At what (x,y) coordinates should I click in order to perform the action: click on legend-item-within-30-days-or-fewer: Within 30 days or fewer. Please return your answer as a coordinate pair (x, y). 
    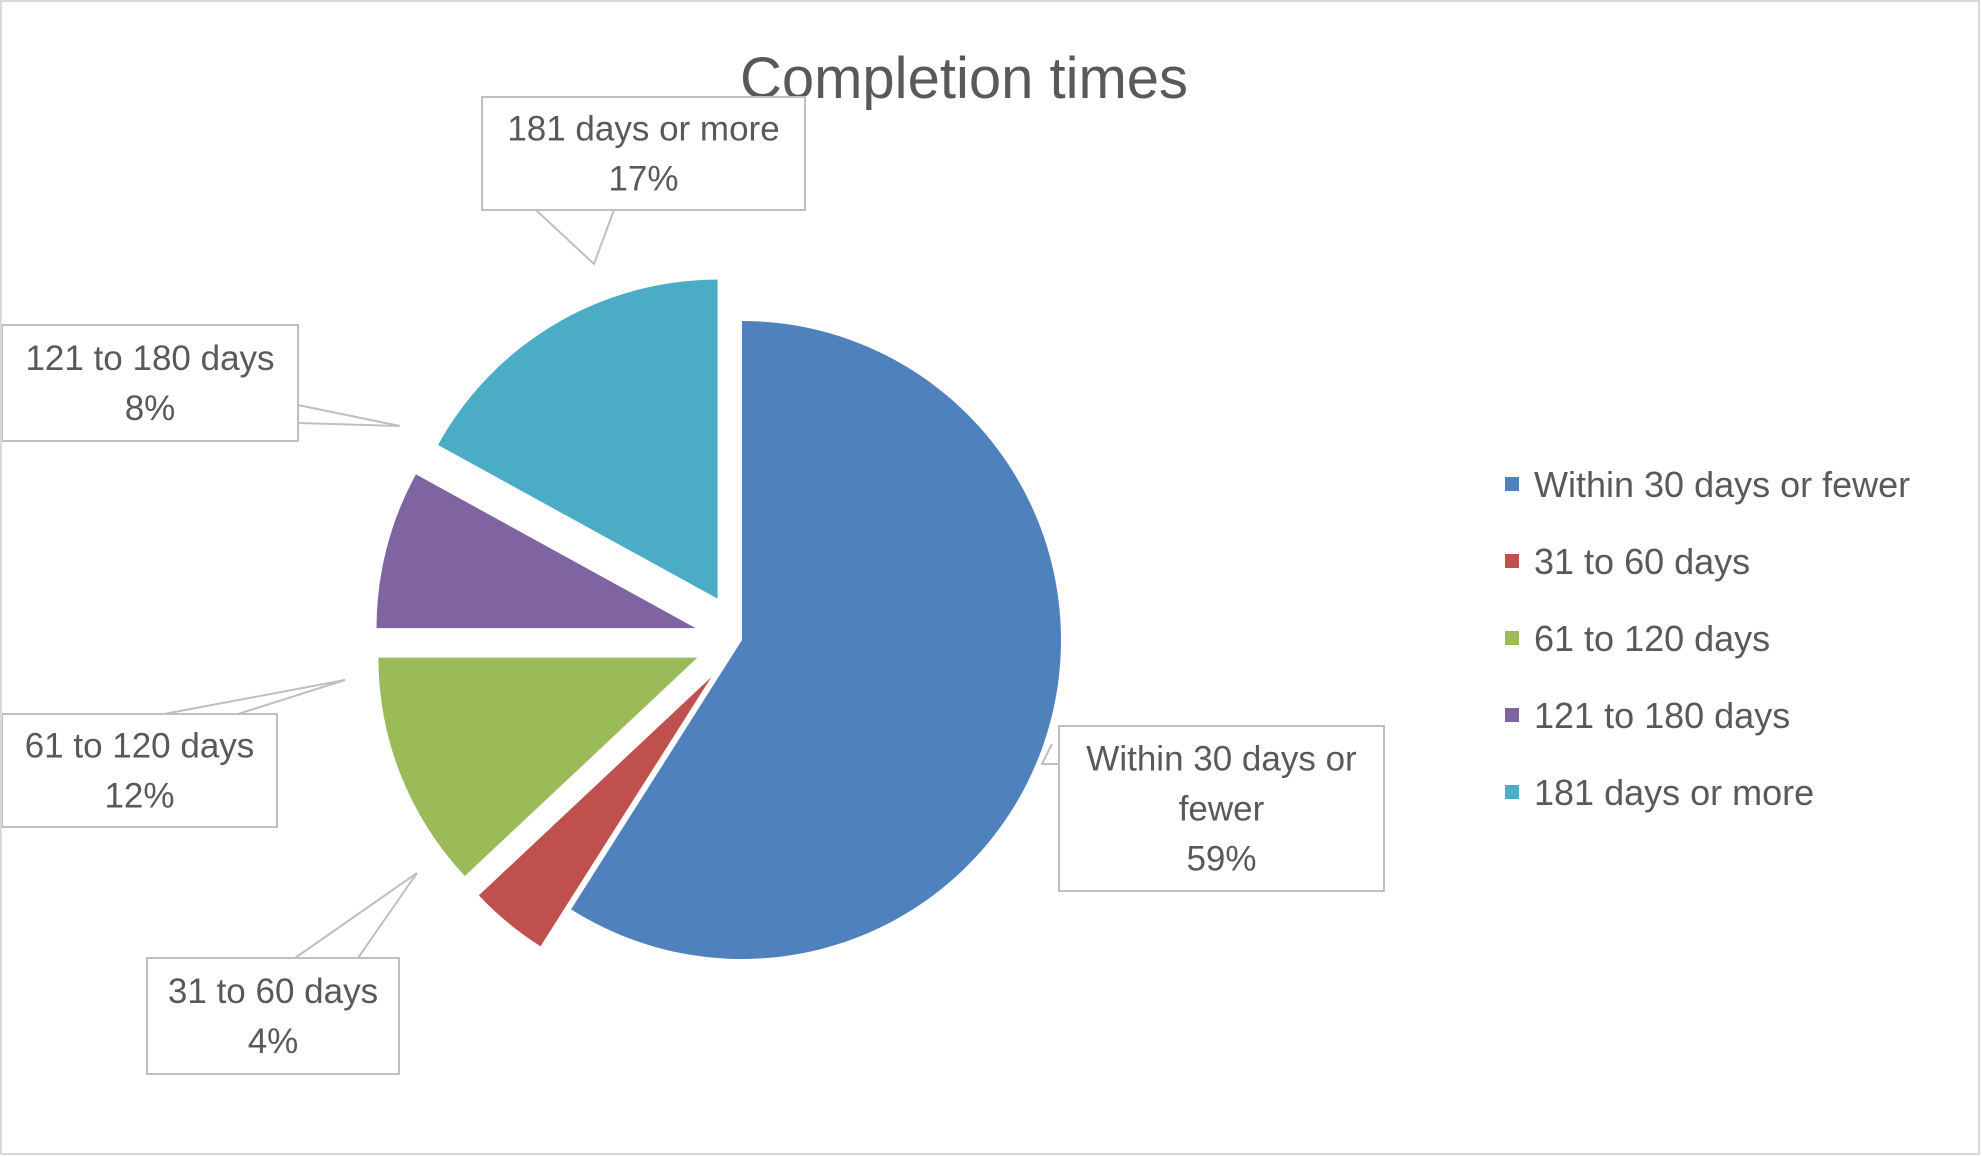
    Looking at the image, I should click on (1707, 484).